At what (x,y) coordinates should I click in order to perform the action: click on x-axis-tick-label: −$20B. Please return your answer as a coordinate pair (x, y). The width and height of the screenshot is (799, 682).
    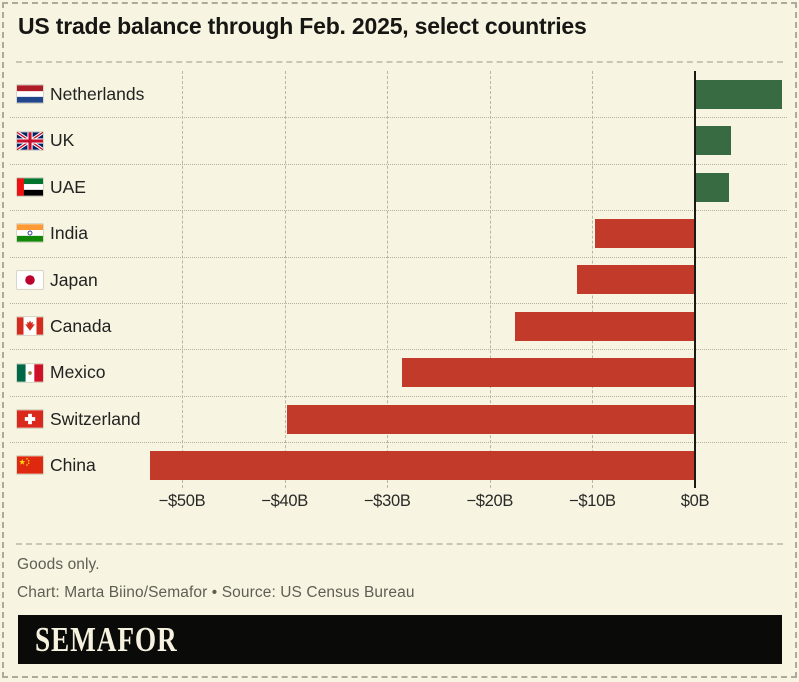
    Looking at the image, I should click on (490, 501).